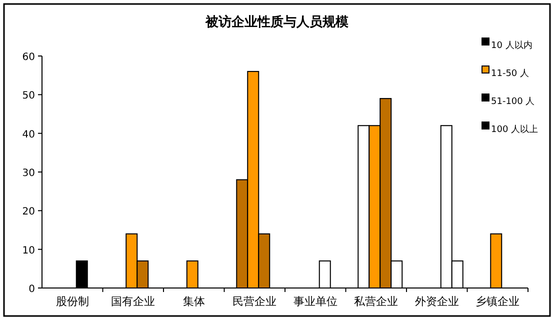 This screenshot has height=323, width=554. What do you see at coordinates (28, 212) in the screenshot?
I see `y-tick-label: 20` at bounding box center [28, 212].